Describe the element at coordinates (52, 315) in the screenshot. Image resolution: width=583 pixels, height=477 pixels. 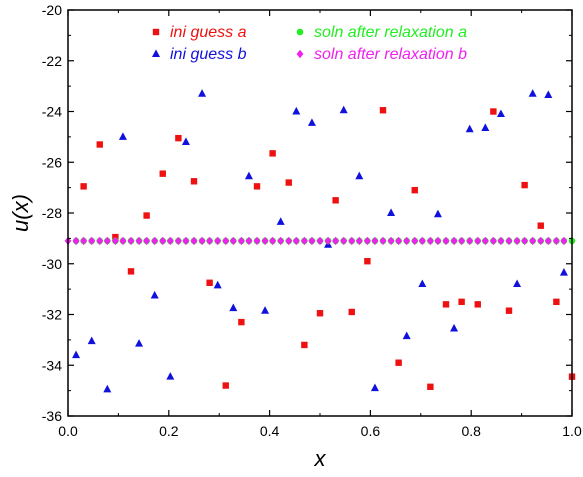
I see `y-tick-label: -32` at that location.